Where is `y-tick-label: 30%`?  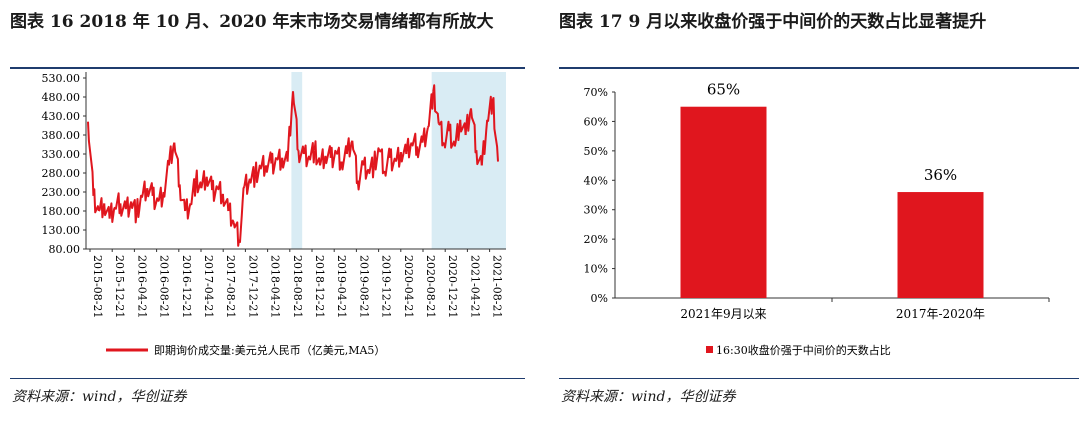
y-tick-label: 30% is located at coordinates (596, 210).